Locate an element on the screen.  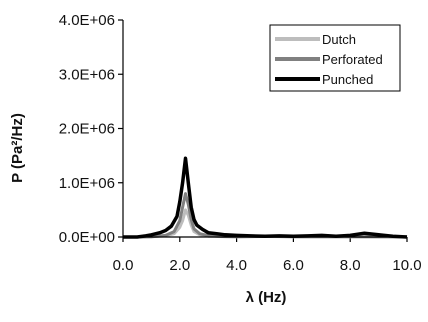
y-axis-title: P (Pa²/Hz) is located at coordinates (17, 148).